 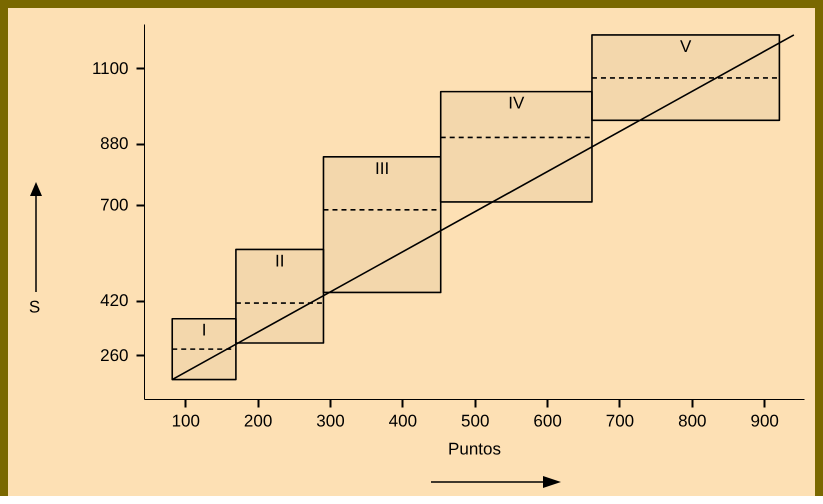 I want to click on x-tick-label: 700, so click(x=620, y=421).